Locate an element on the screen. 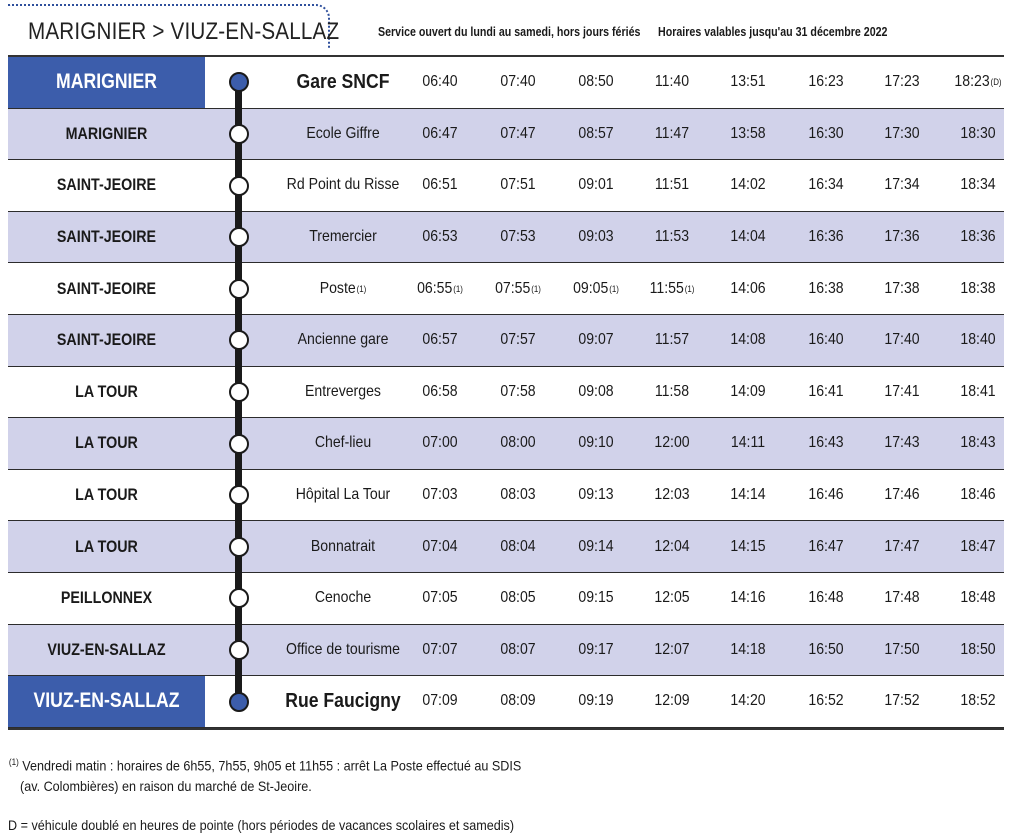 This screenshot has width=1024, height=840. stop-name: Rue Faucigny is located at coordinates (342, 701).